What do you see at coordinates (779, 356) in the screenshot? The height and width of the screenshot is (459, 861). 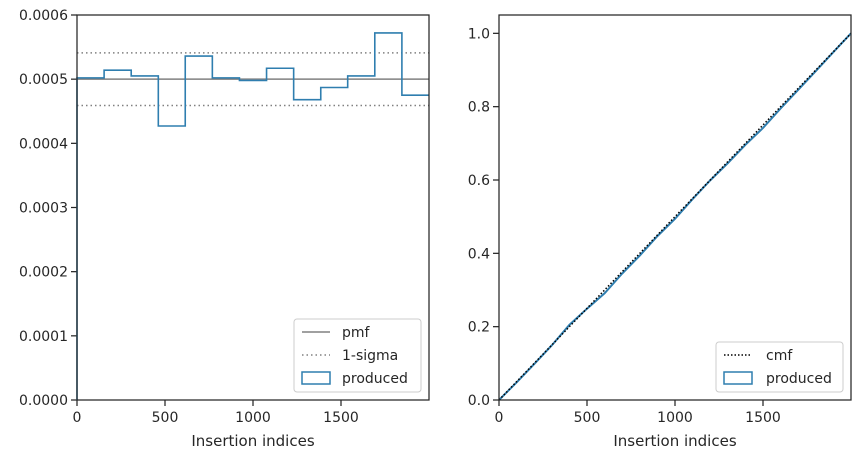 I see `legend-label-cmf: cmf` at bounding box center [779, 356].